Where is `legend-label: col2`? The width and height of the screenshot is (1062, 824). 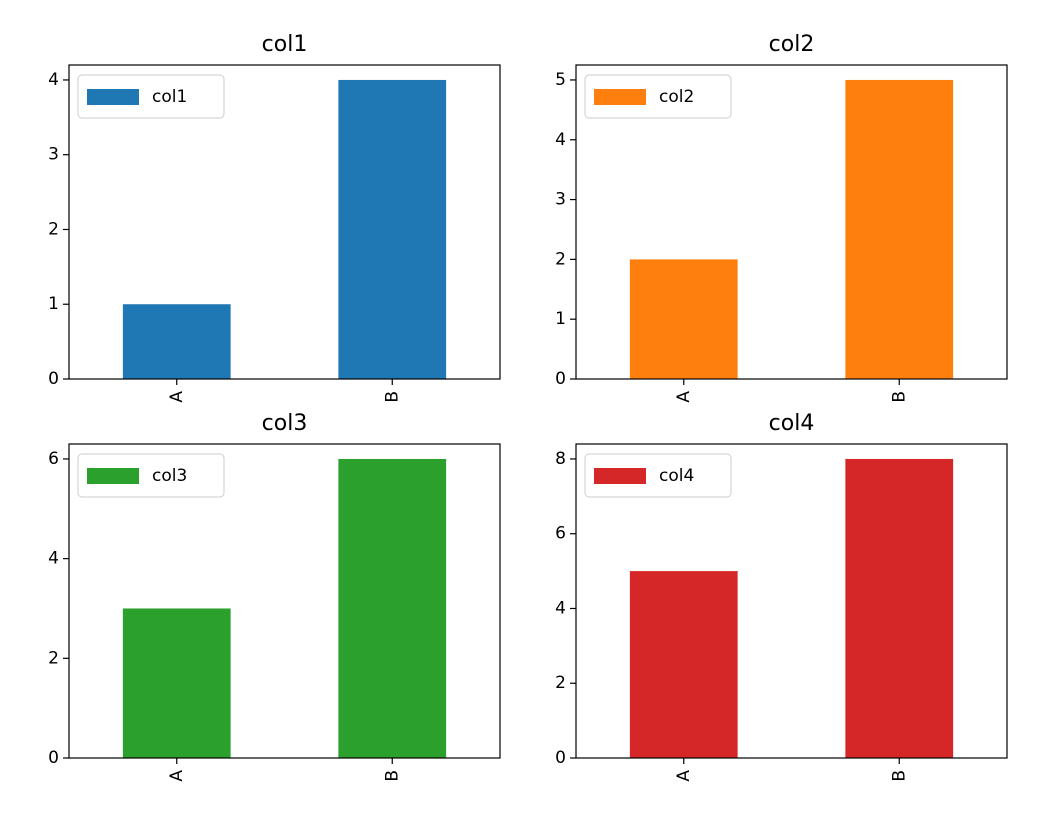
legend-label: col2 is located at coordinates (676, 97).